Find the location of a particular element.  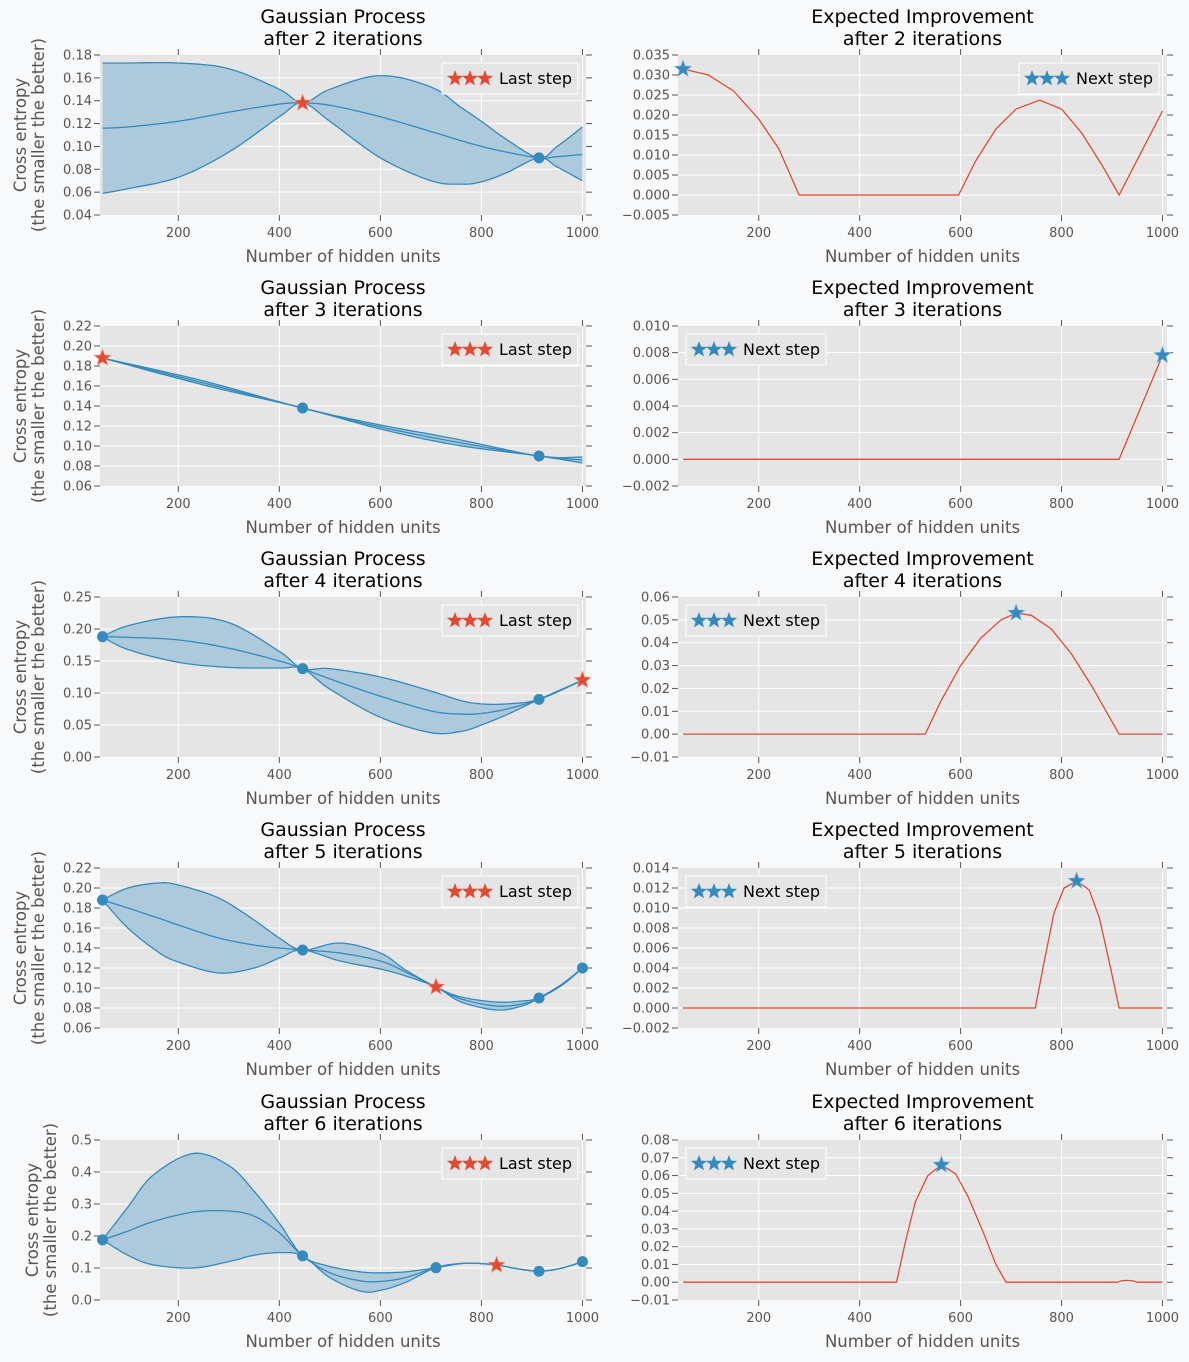

chart-subtitle: after 4 iterations is located at coordinates (342, 581).